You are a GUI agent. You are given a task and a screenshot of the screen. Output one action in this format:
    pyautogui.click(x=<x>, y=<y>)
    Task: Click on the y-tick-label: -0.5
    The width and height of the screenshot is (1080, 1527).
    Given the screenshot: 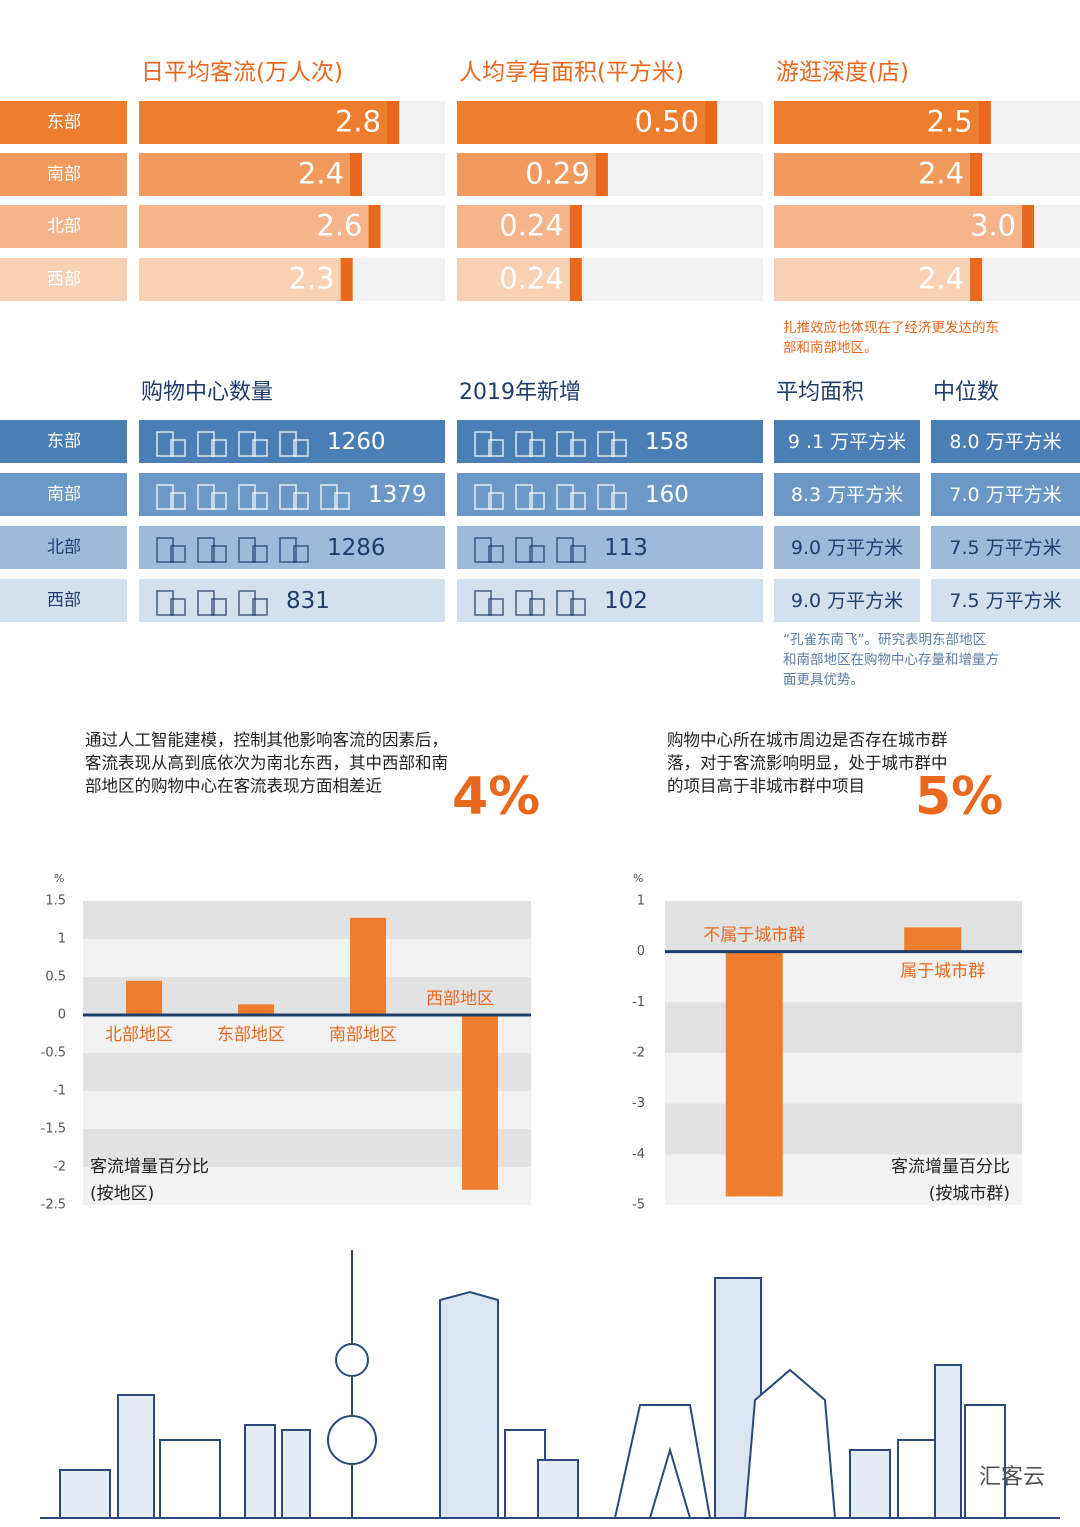 What is the action you would take?
    pyautogui.click(x=53, y=1053)
    